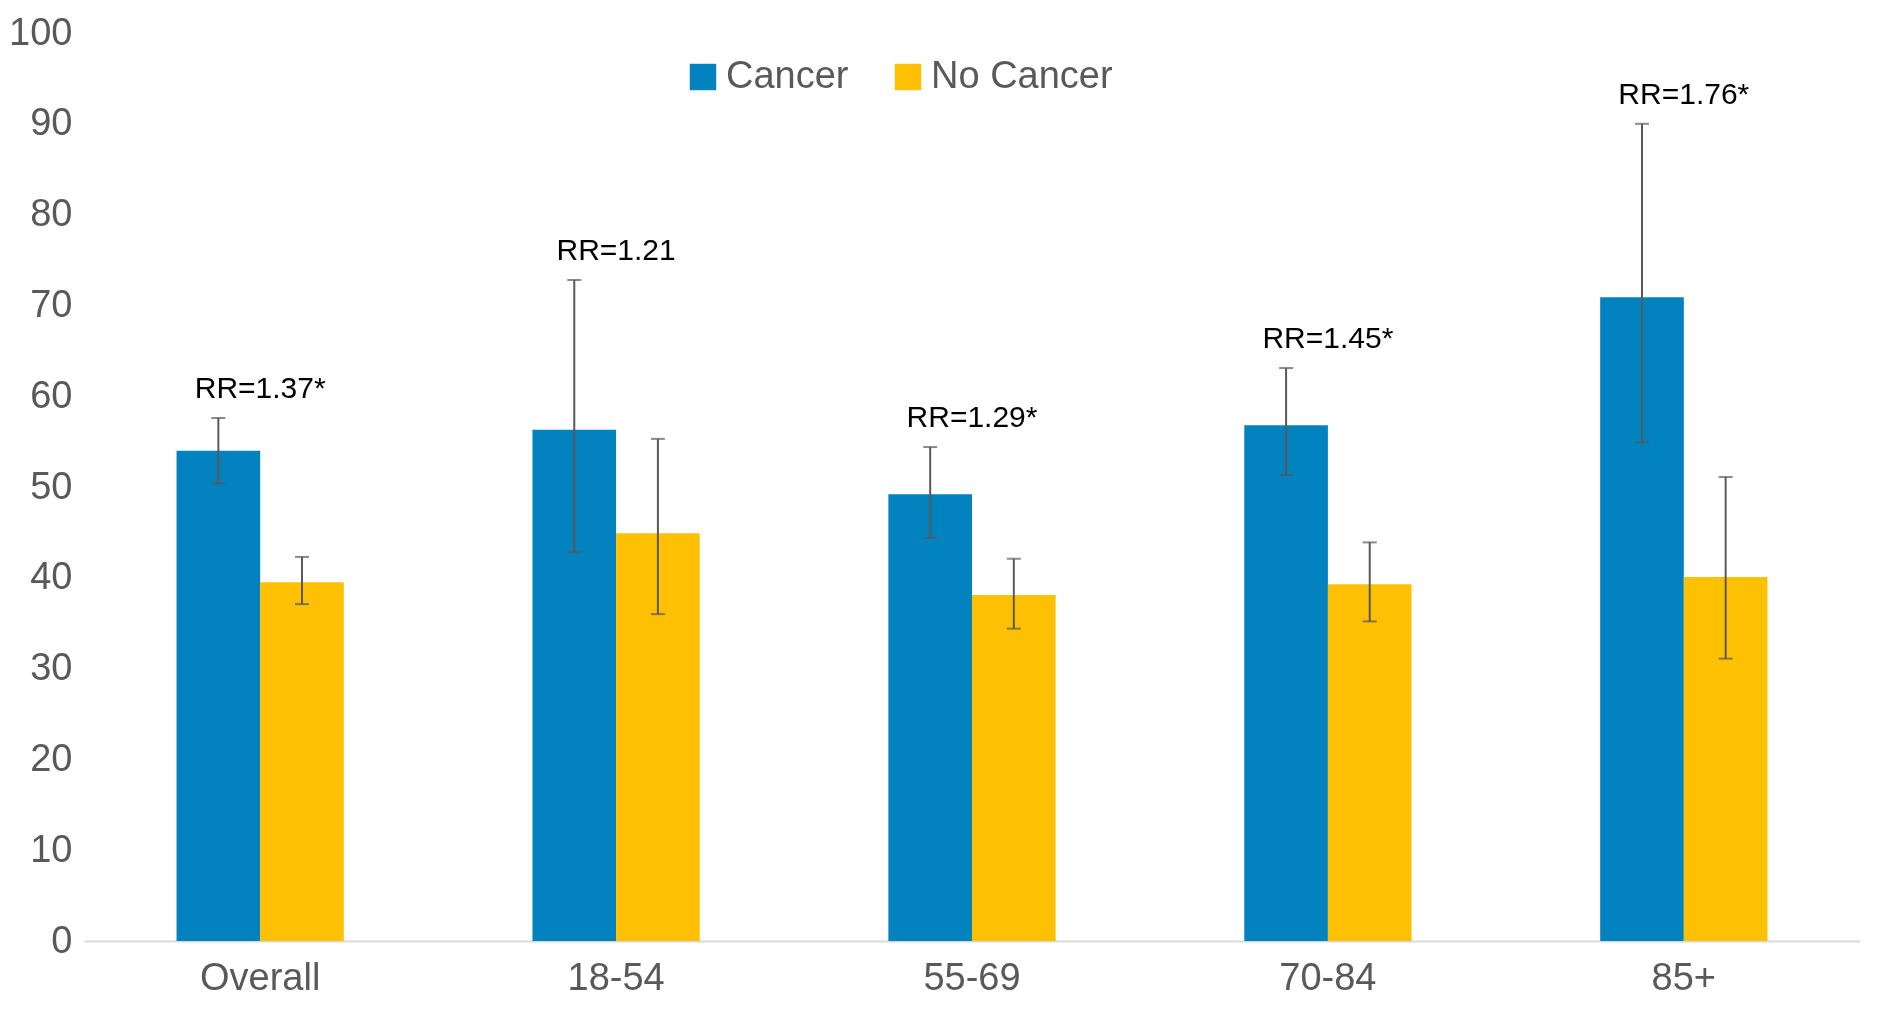  What do you see at coordinates (1022, 75) in the screenshot?
I see `legend-label: No Cancer` at bounding box center [1022, 75].